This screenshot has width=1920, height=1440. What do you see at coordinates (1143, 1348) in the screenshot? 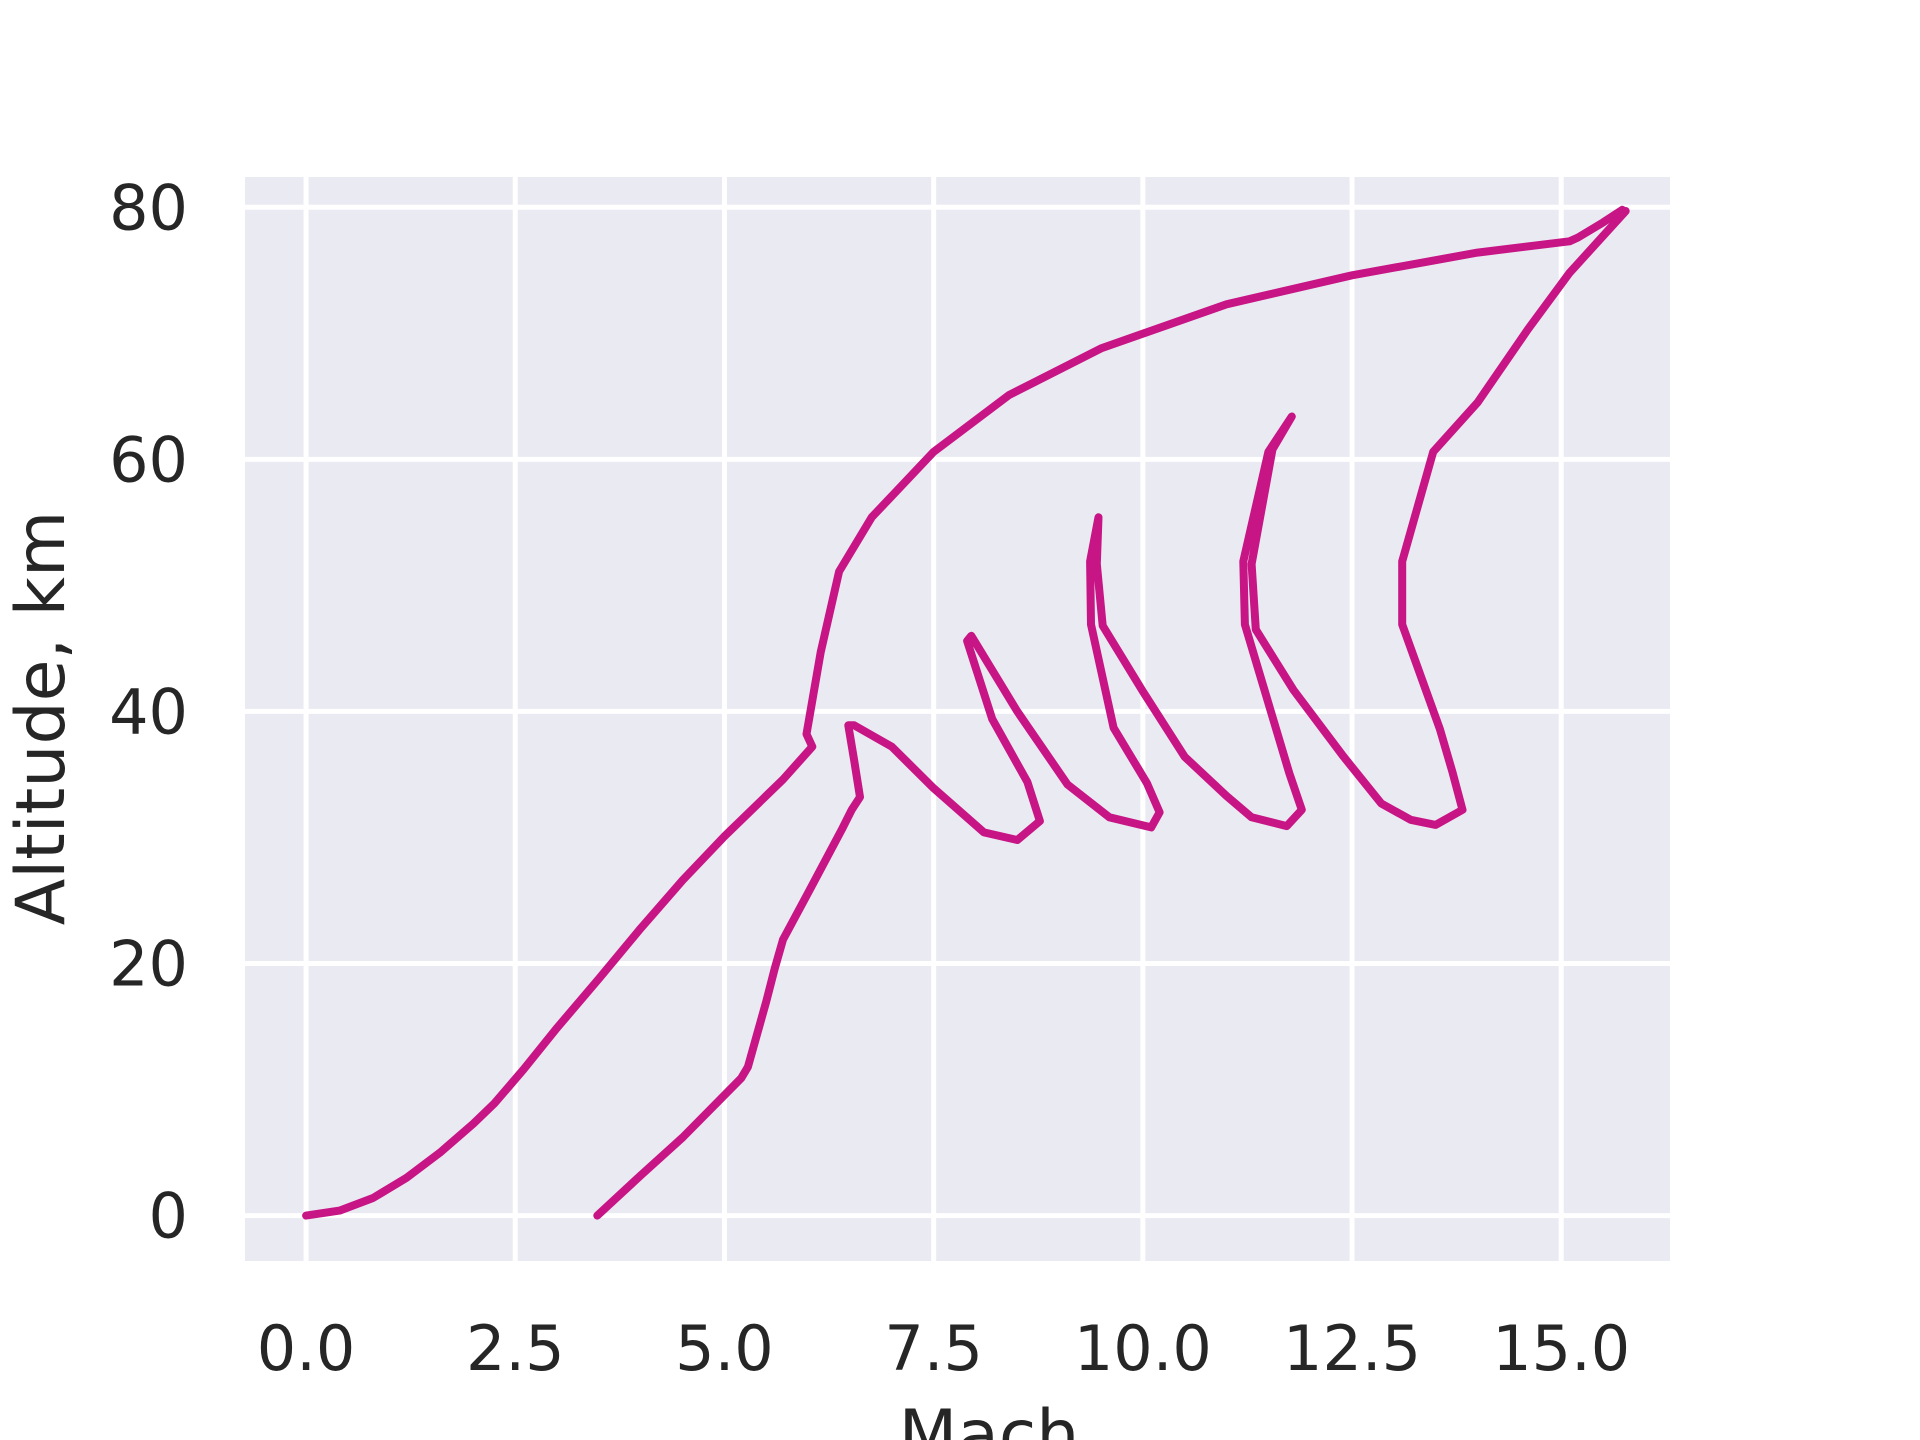
I see `x-tick-label: 10.0` at bounding box center [1143, 1348].